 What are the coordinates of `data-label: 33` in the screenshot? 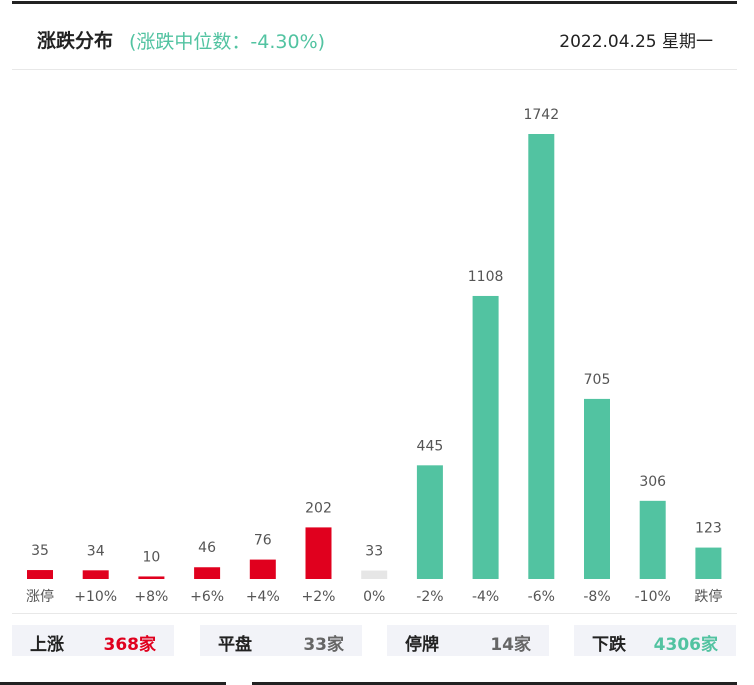 It's located at (374, 552).